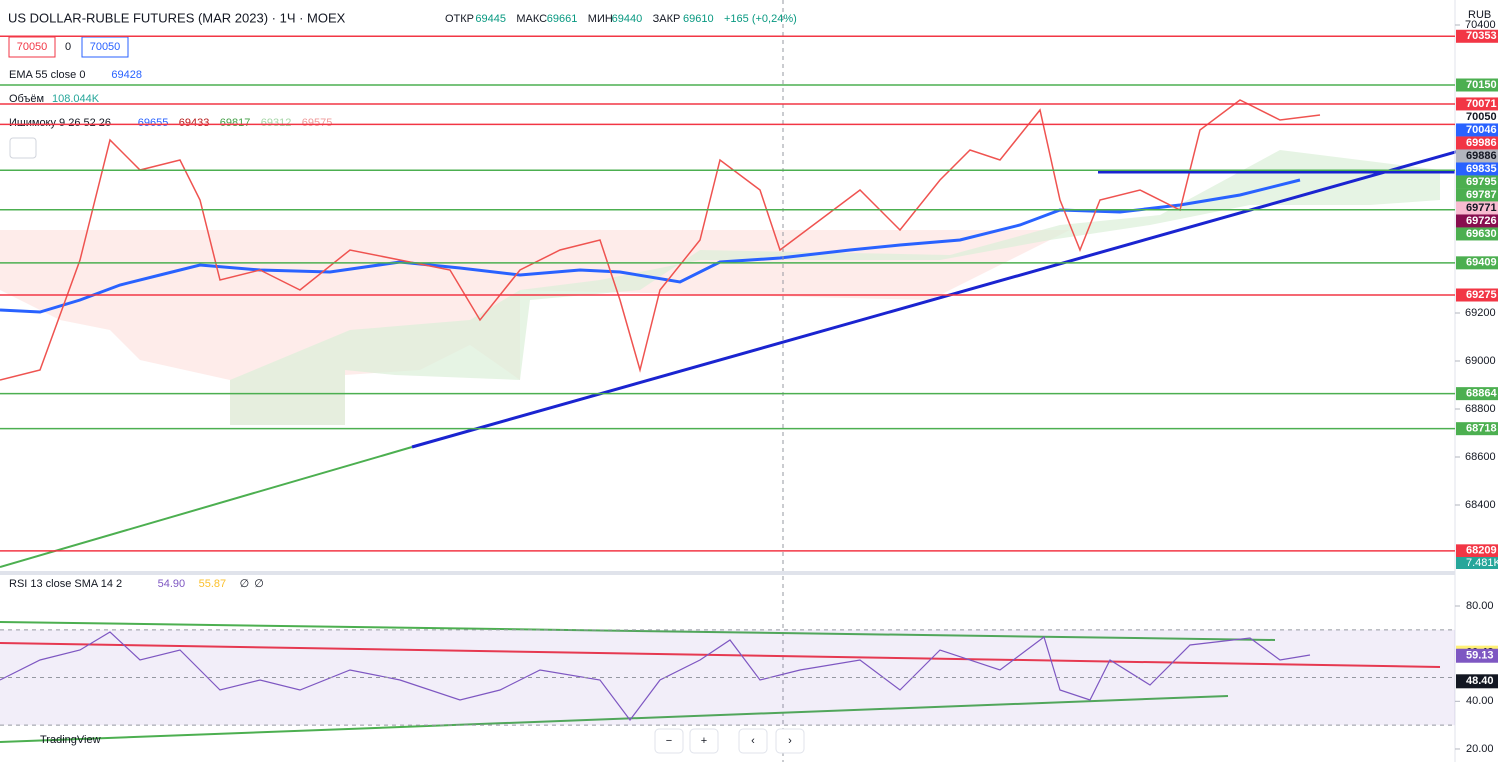 The height and width of the screenshot is (767, 1498). What do you see at coordinates (76, 99) in the screenshot?
I see `legend-value: 108.044K` at bounding box center [76, 99].